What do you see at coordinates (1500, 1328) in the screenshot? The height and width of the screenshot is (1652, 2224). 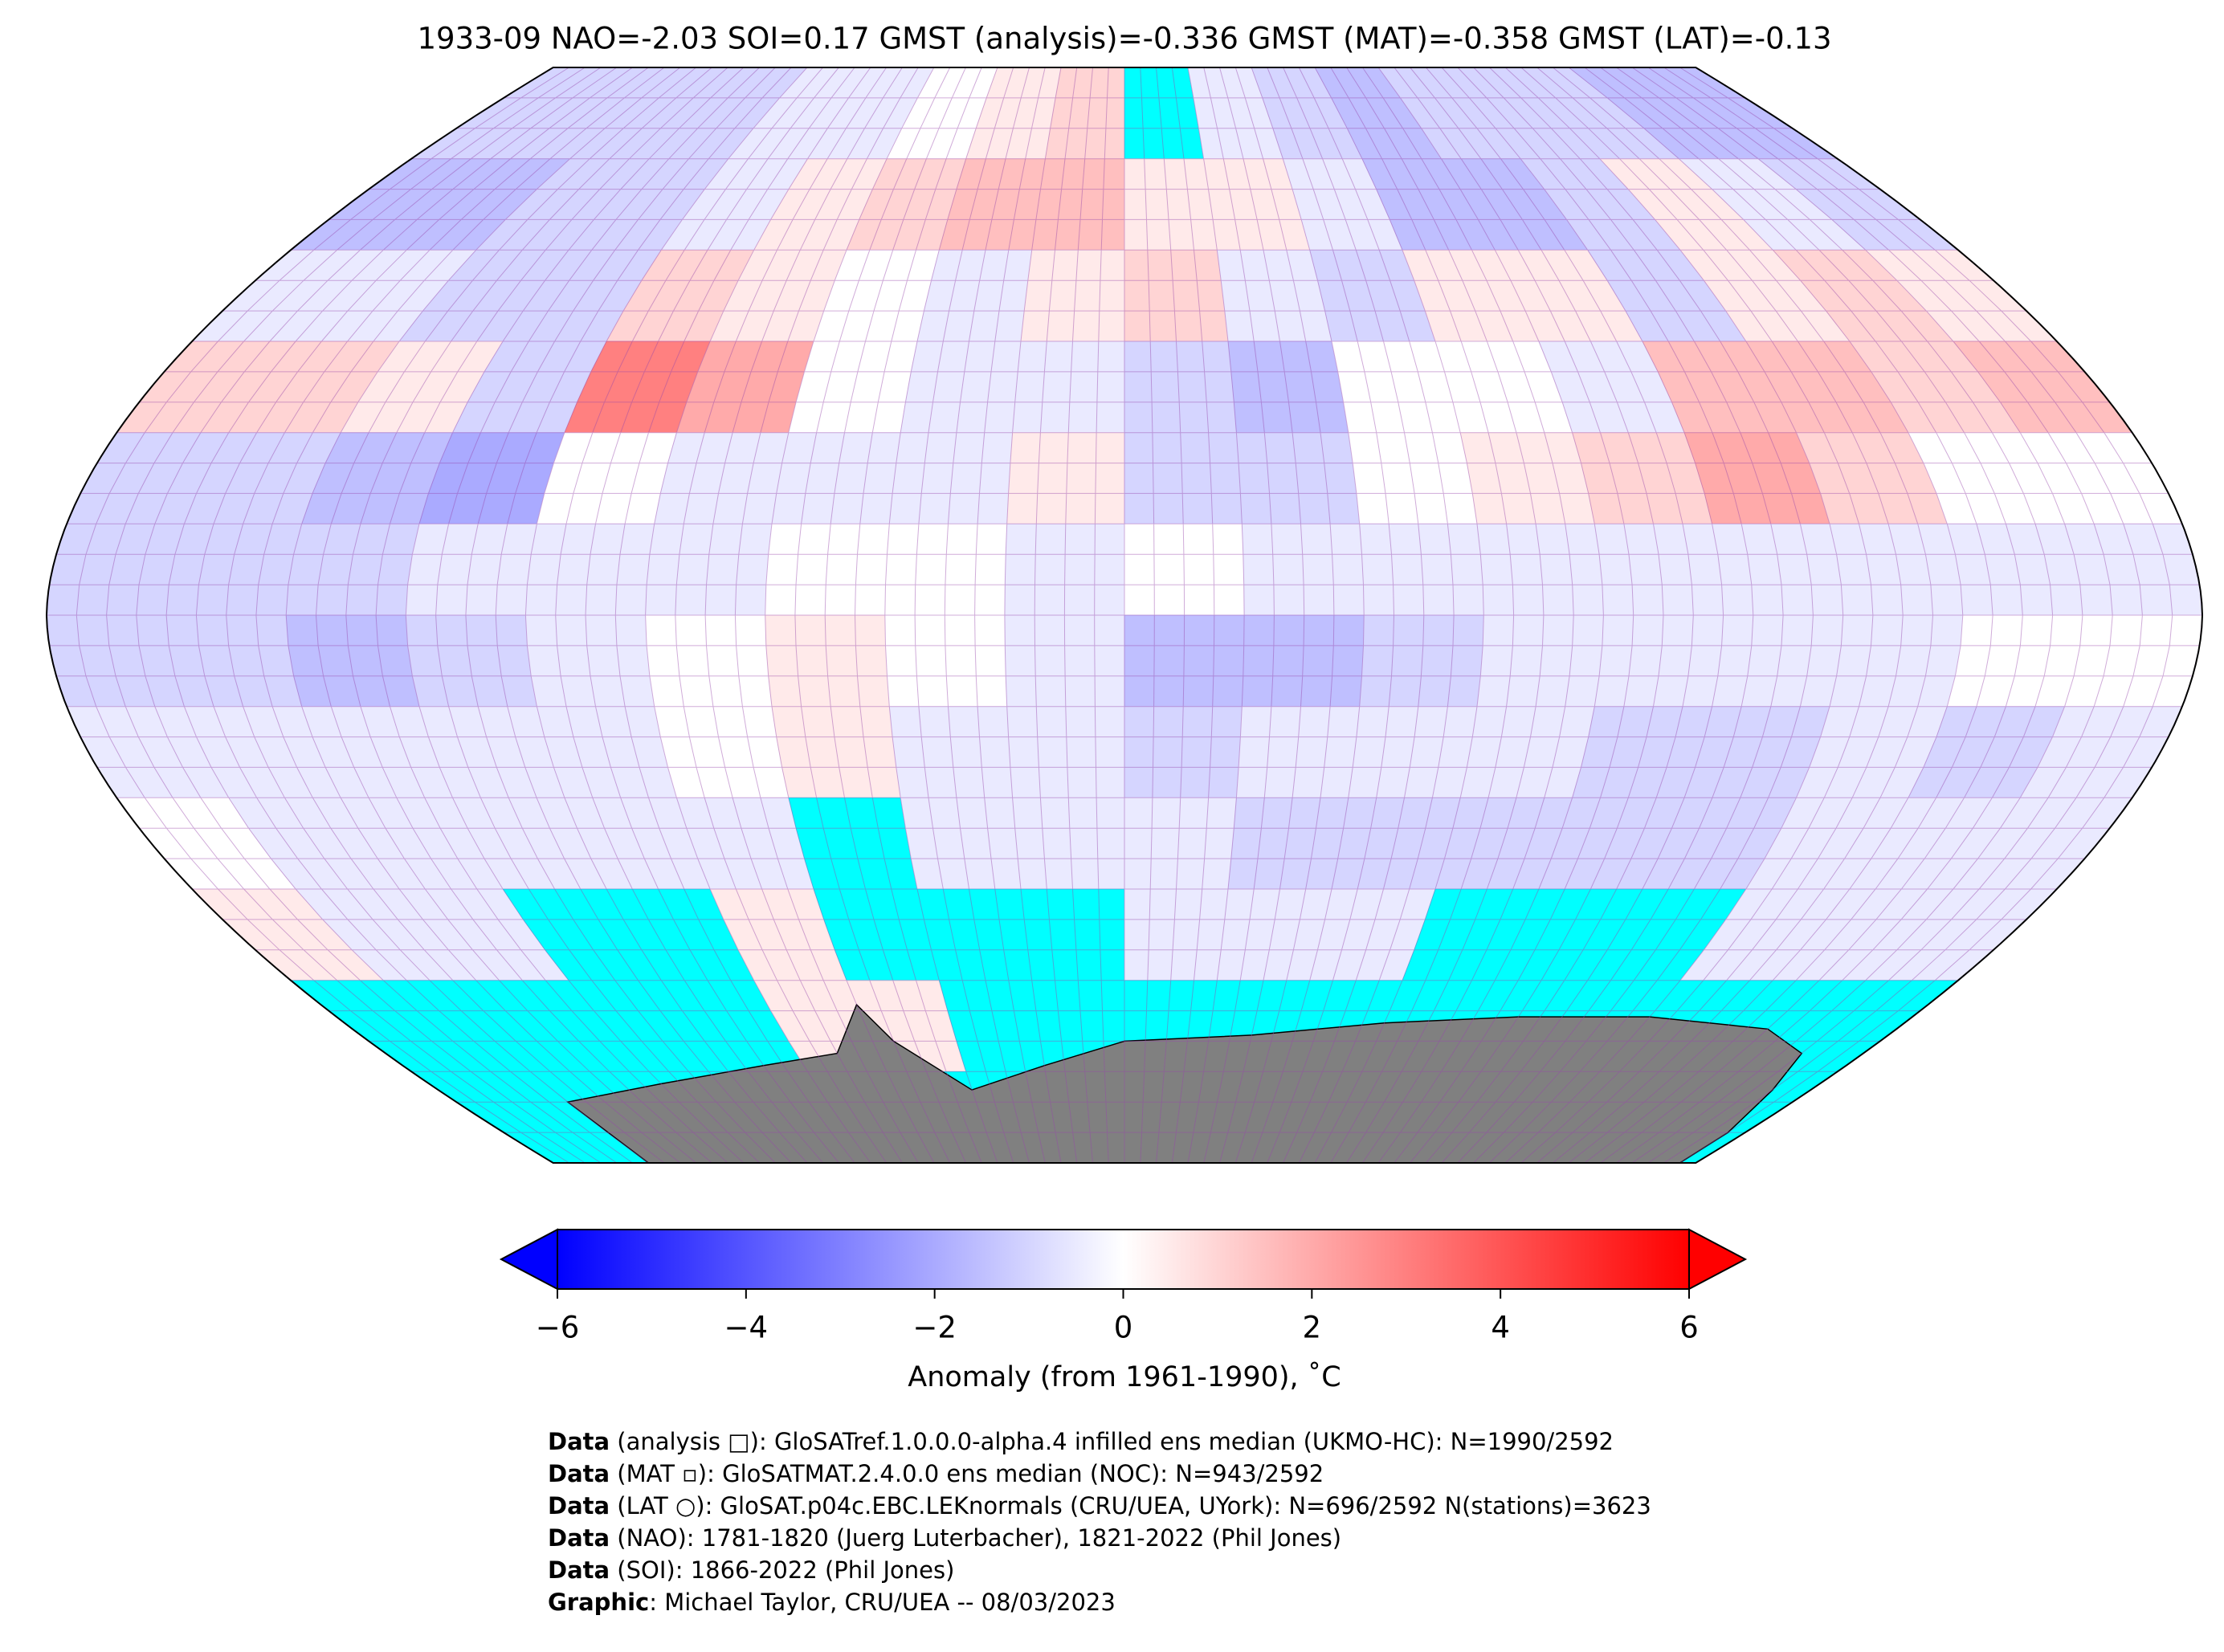 I see `colorbar-tick-label: 4` at bounding box center [1500, 1328].